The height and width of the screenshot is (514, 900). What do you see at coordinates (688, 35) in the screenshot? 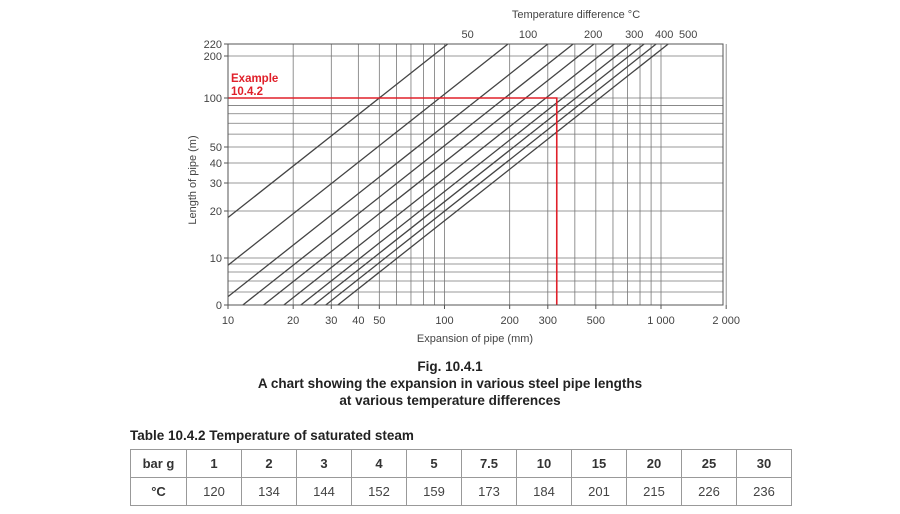
I see `temperature-label-500: 500` at bounding box center [688, 35].